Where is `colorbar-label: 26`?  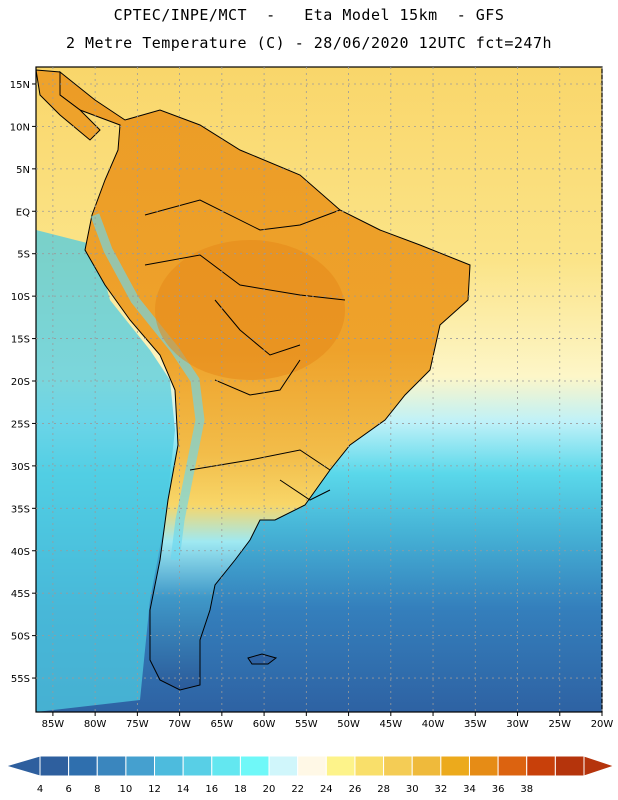
colorbar-label: 26 is located at coordinates (355, 789).